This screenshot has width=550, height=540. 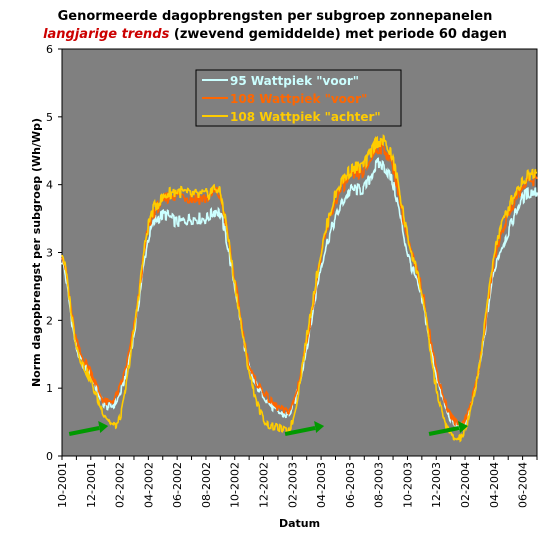 I want to click on x-tick-label: 12-2003, so click(x=436, y=485).